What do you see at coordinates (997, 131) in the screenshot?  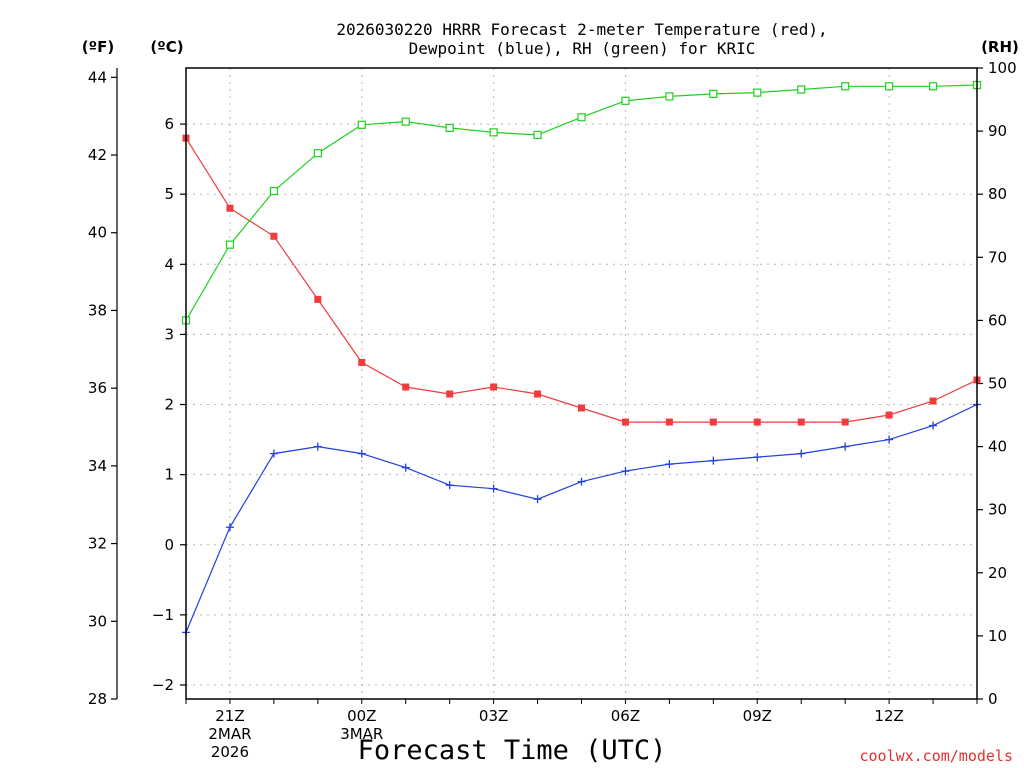 I see `rh-tick-label: 90` at bounding box center [997, 131].